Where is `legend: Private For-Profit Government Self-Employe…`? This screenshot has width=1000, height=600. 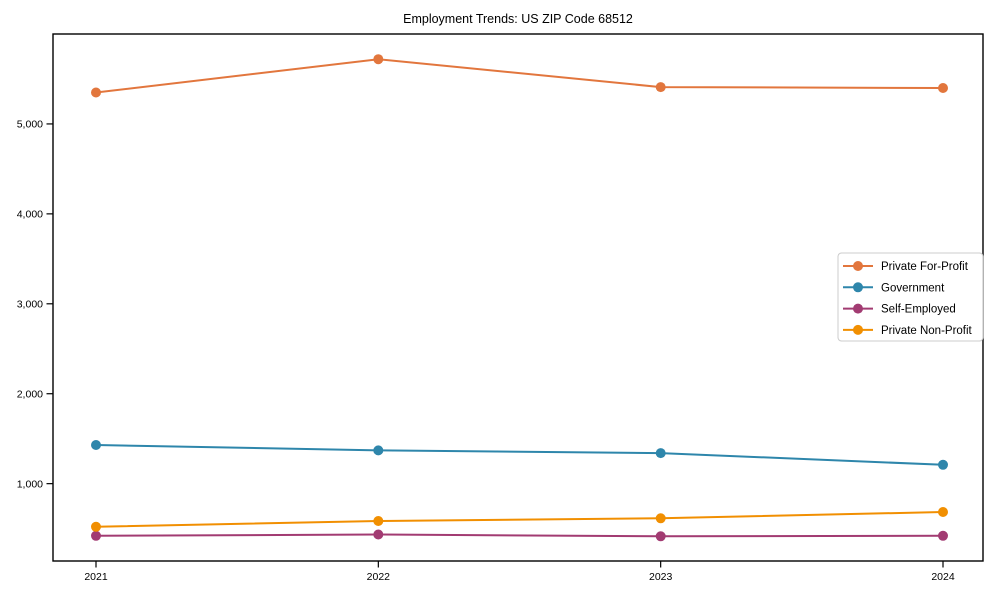
legend: Private For-Profit Government Self-Employe… is located at coordinates (910, 297).